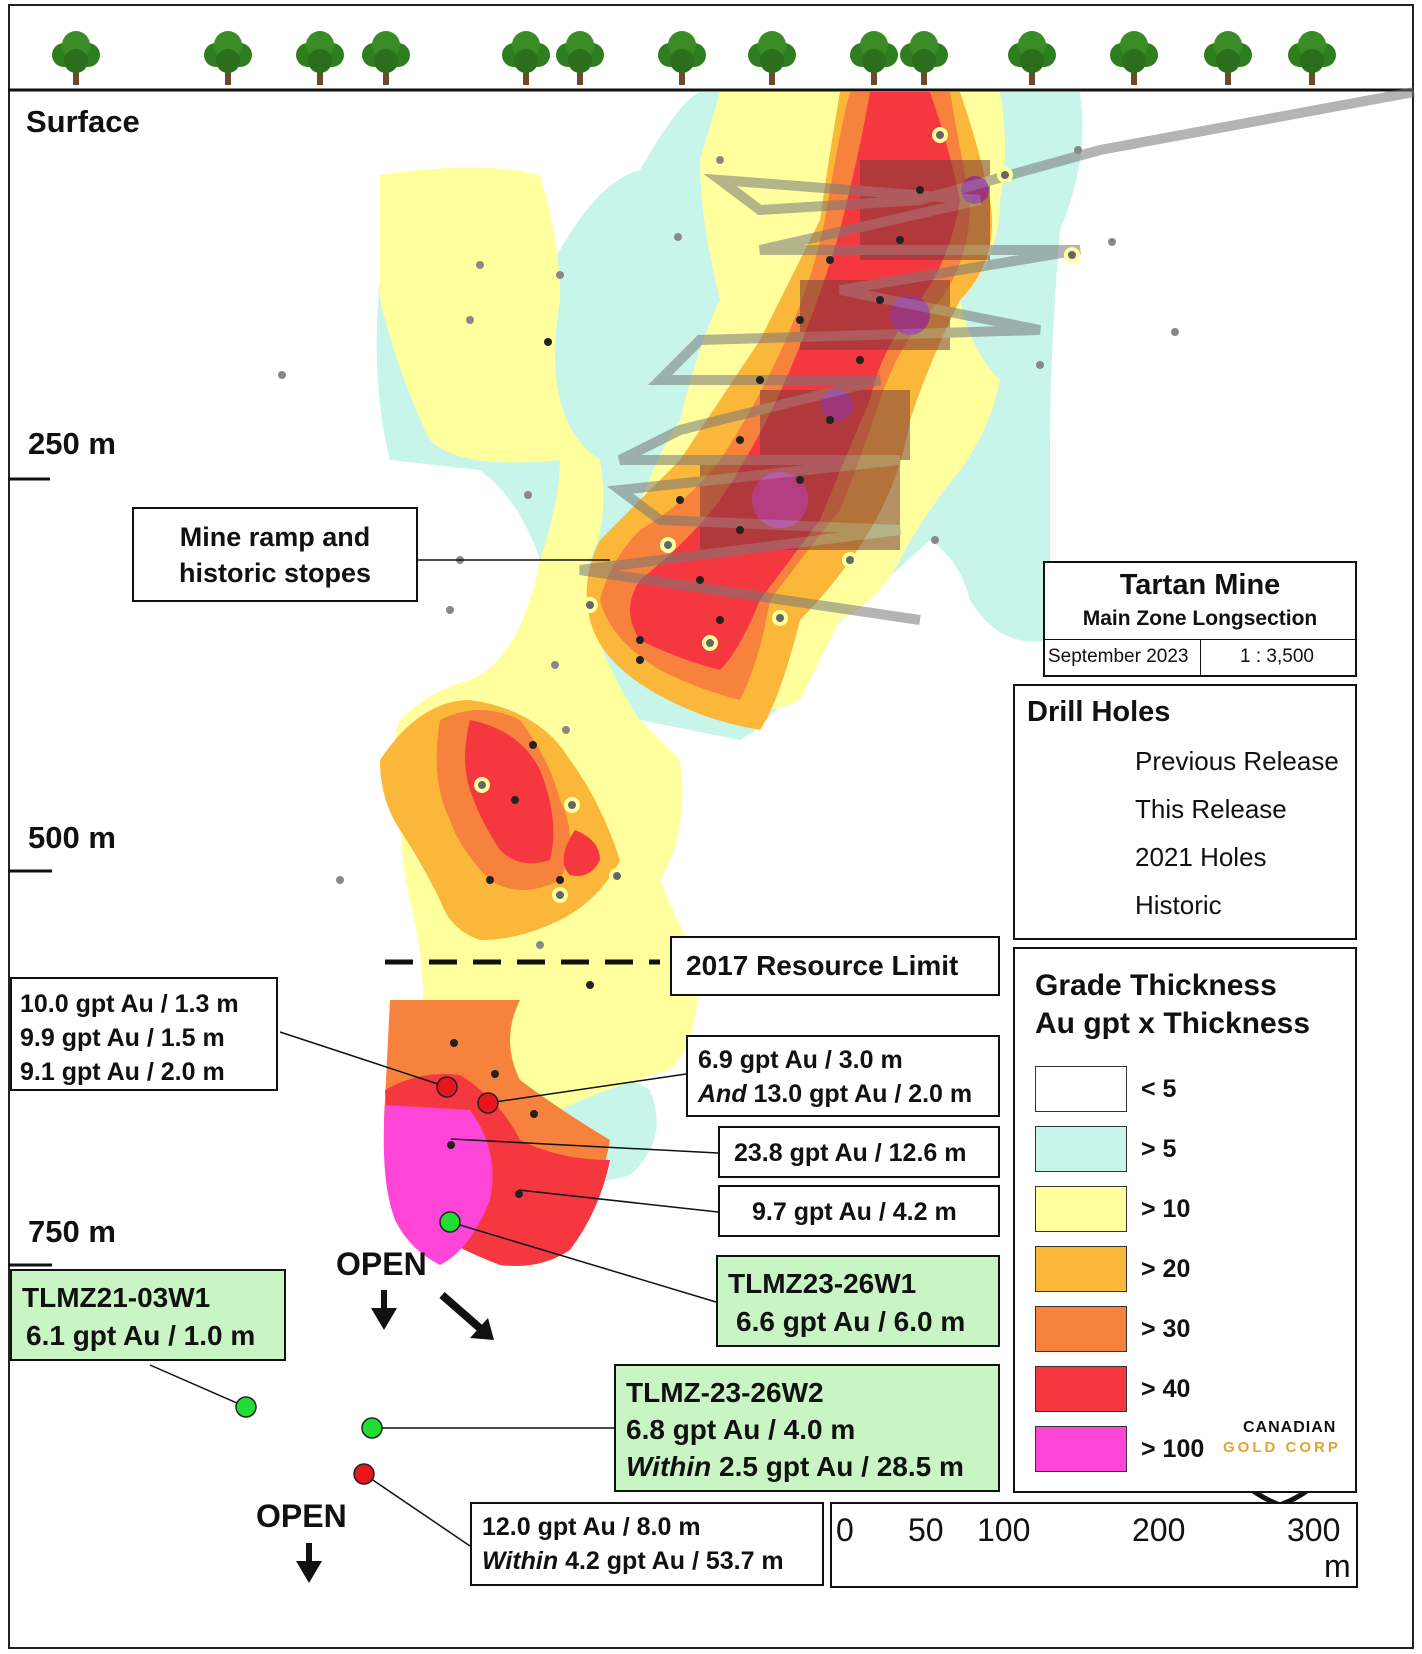 Image resolution: width=1422 pixels, height=1654 pixels. Describe the element at coordinates (1173, 1023) in the screenshot. I see `grade-legend-title-2: Au gpt x Thickness` at that location.